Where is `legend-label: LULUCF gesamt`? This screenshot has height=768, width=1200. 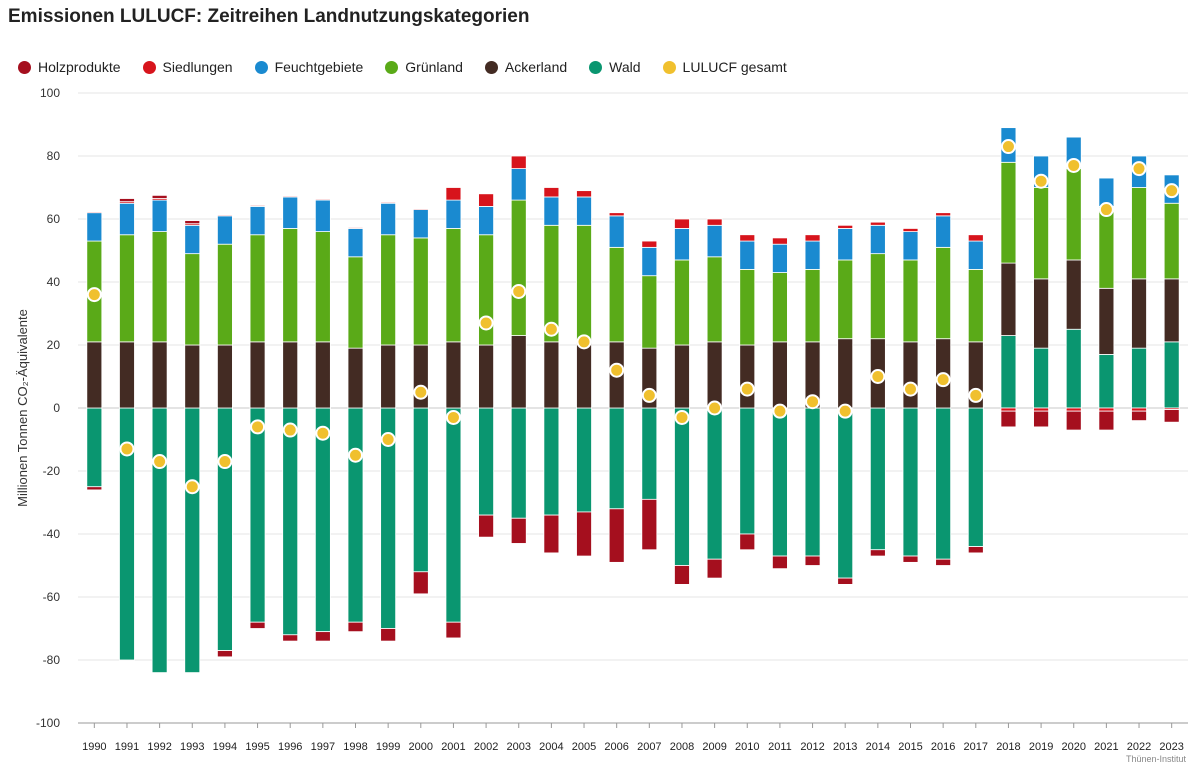 legend-label: LULUCF gesamt is located at coordinates (734, 67).